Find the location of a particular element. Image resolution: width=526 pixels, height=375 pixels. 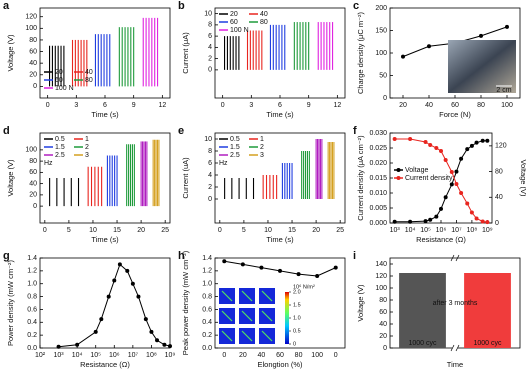

panel-label: g is located at coordinates (6, 256).